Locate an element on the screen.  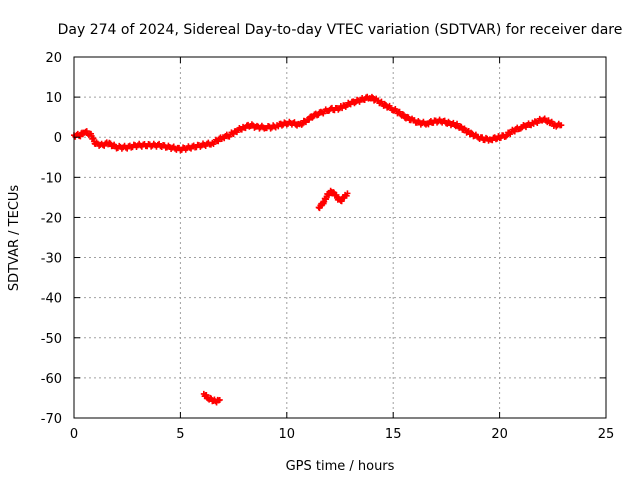
x-tick-label: 10 is located at coordinates (287, 434).